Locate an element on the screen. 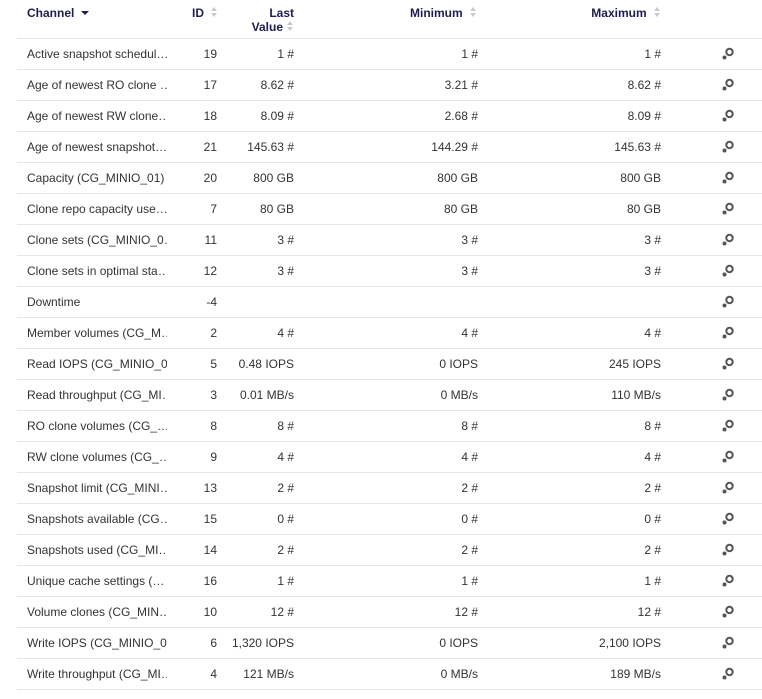 This screenshot has height=699, width=762. minimum-cell: 1 # is located at coordinates (469, 581).